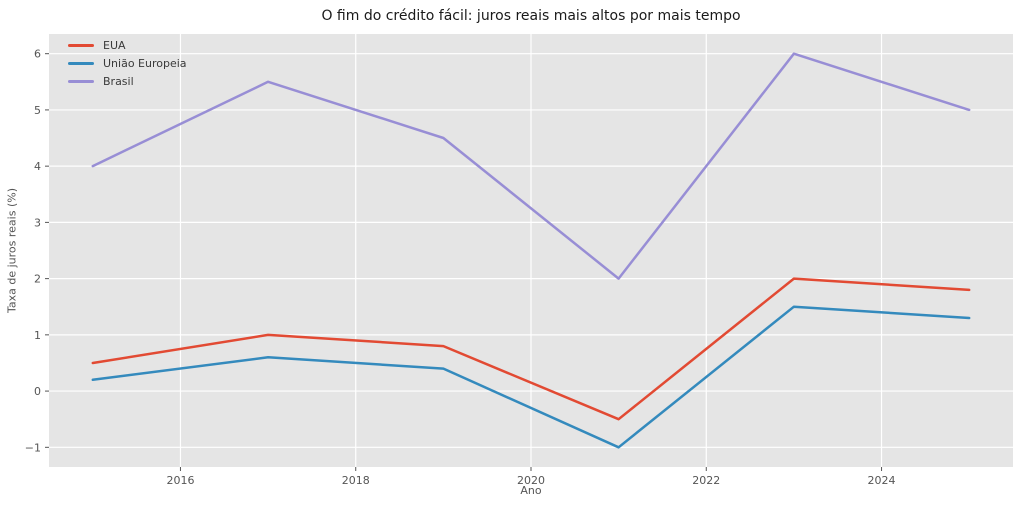  What do you see at coordinates (37, 166) in the screenshot?
I see `y-tick-label: 4` at bounding box center [37, 166].